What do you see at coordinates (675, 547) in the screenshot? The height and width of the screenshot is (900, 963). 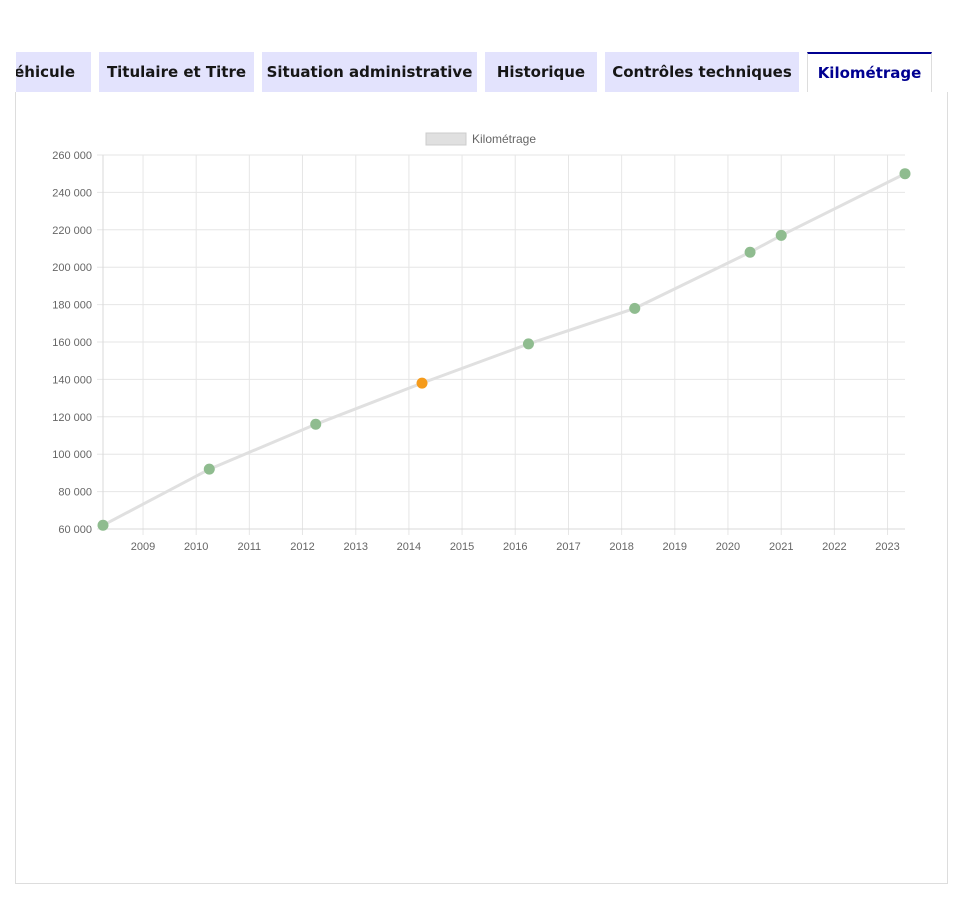 I see `x-tick-label: 2019` at bounding box center [675, 547].